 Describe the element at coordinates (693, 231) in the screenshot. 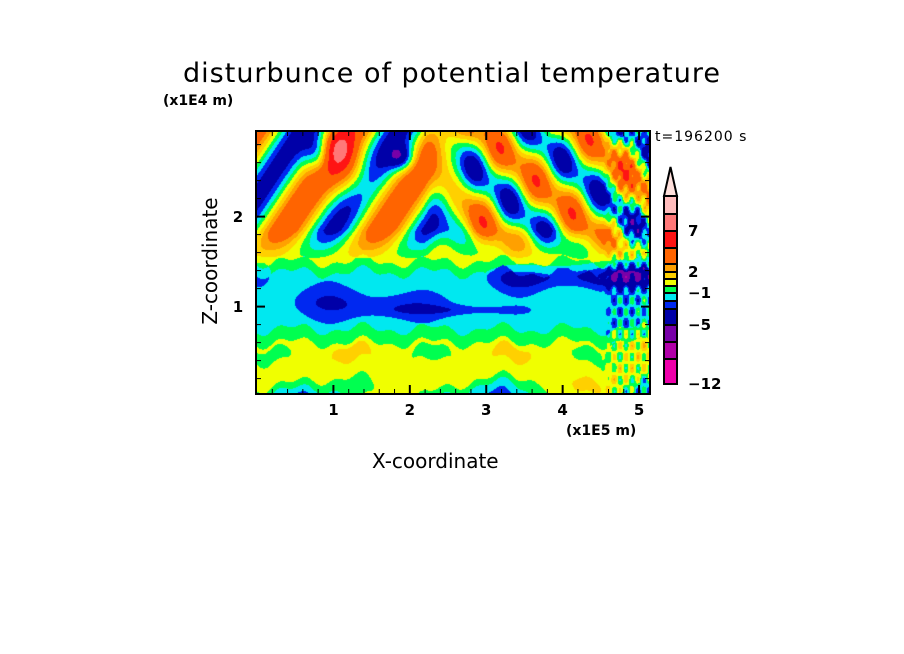

I see `colorbar-tick-label: 7` at that location.